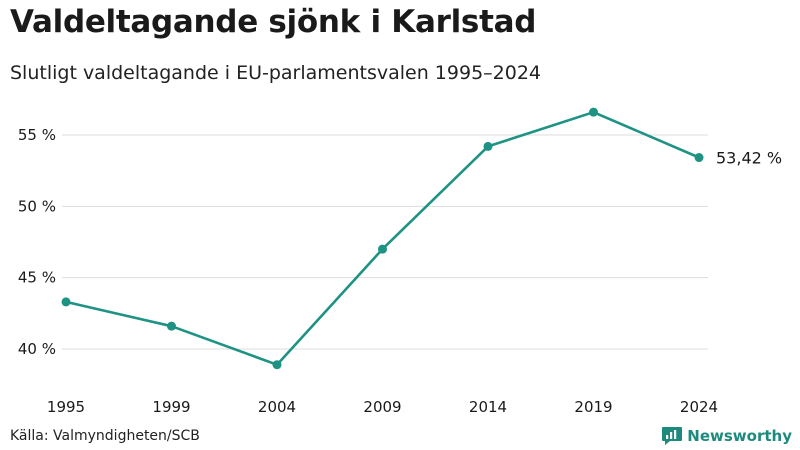  I want to click on y-tick-label: 50 %, so click(37, 206).